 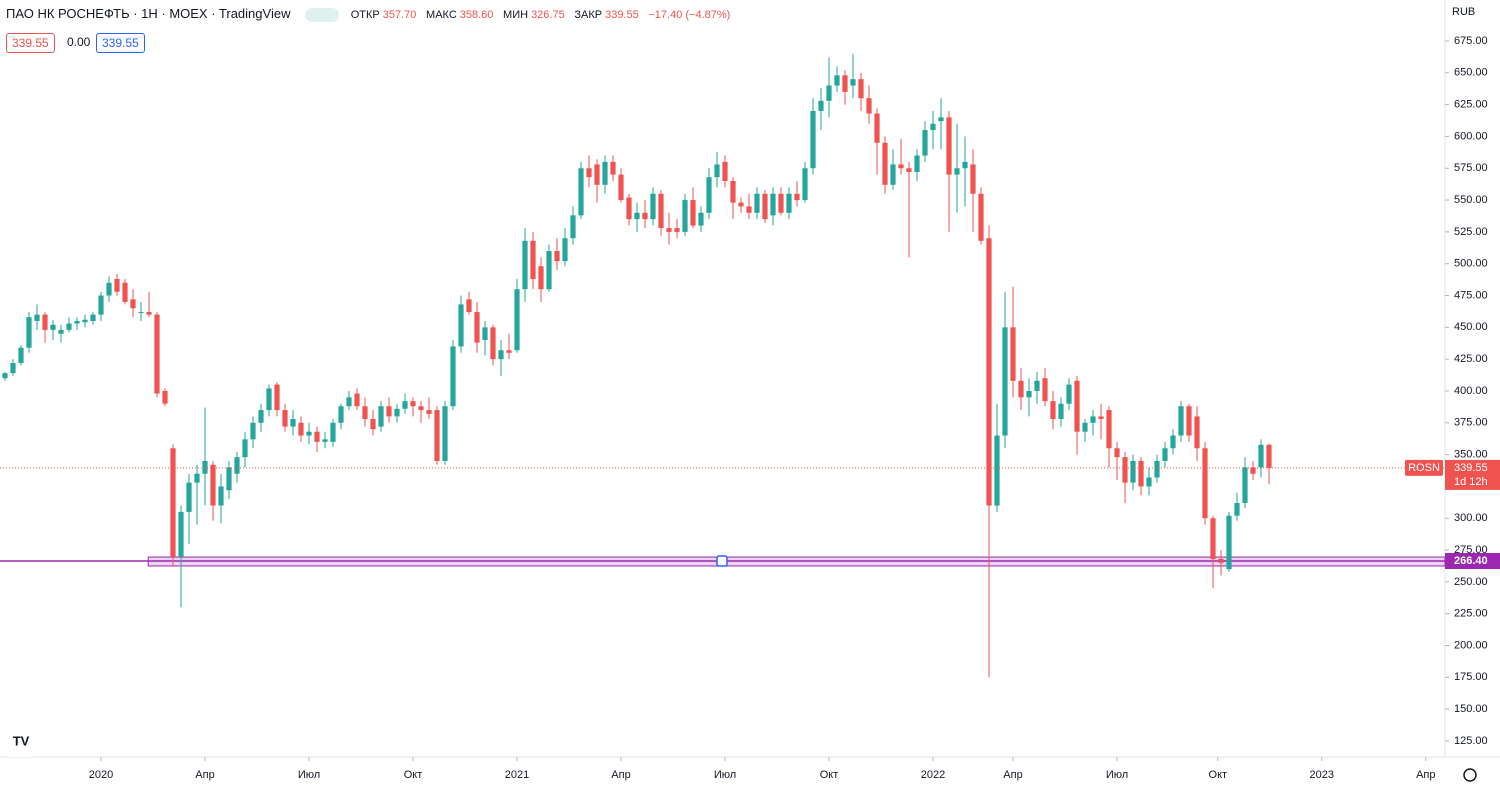 What do you see at coordinates (476, 15) in the screenshot?
I see `high: 358.60` at bounding box center [476, 15].